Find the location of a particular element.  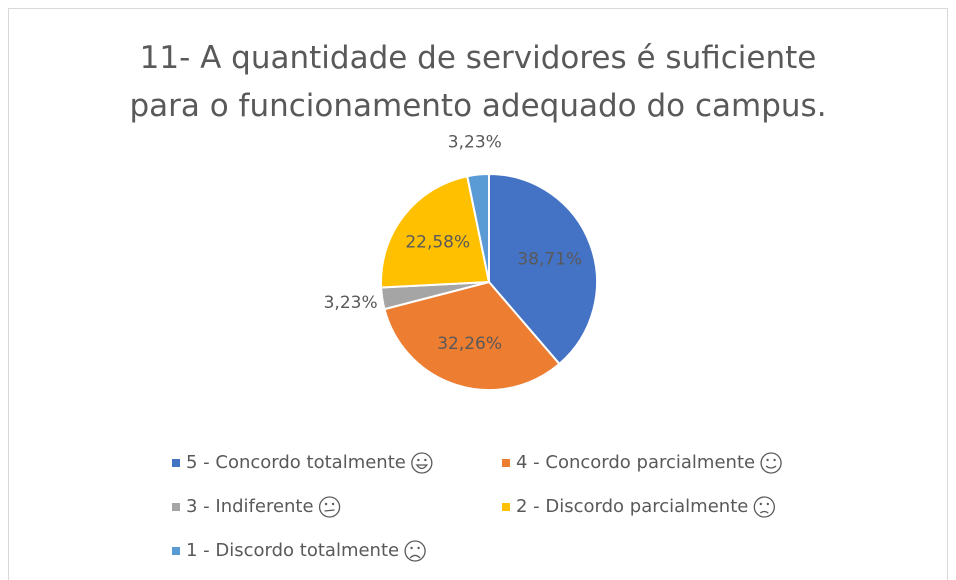

legend-label: 2 - Discordo parcialmente is located at coordinates (632, 506).